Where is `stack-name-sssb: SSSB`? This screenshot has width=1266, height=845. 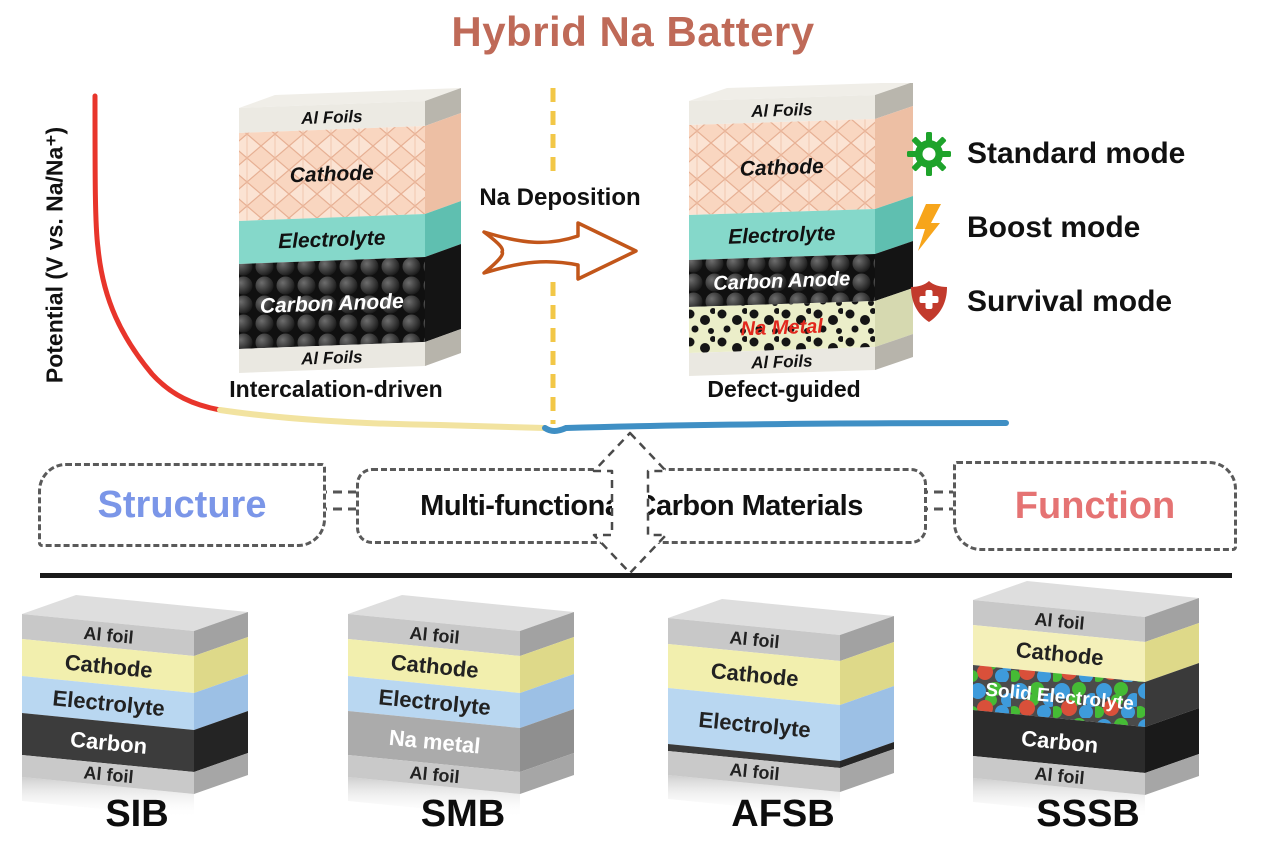
stack-name-sssb: SSSB is located at coordinates (1088, 814).